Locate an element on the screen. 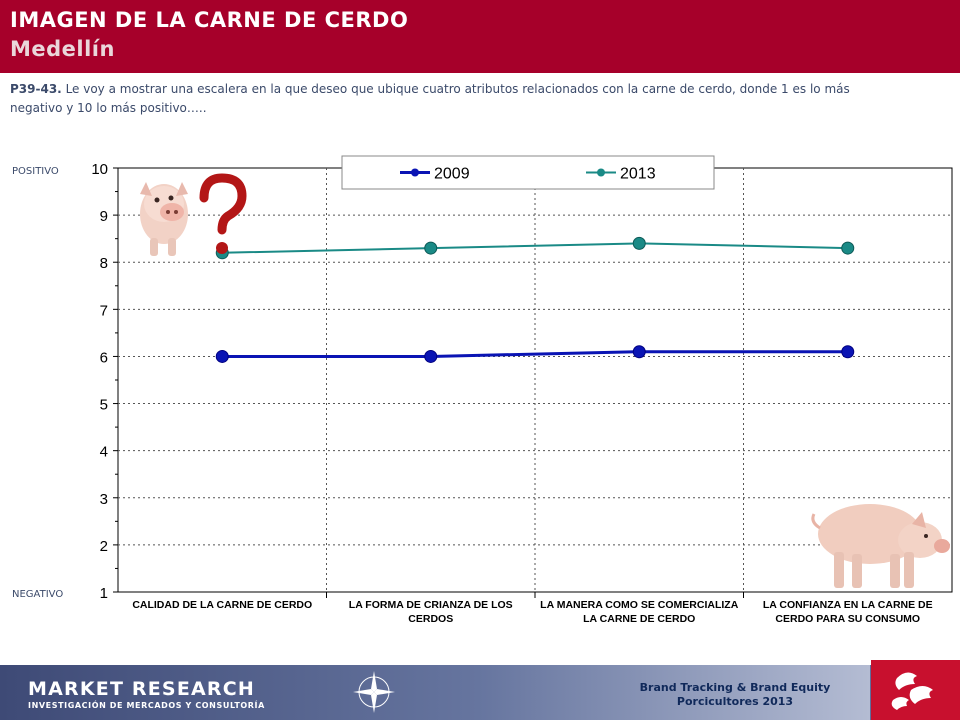  series-line-2009 is located at coordinates (535, 354).